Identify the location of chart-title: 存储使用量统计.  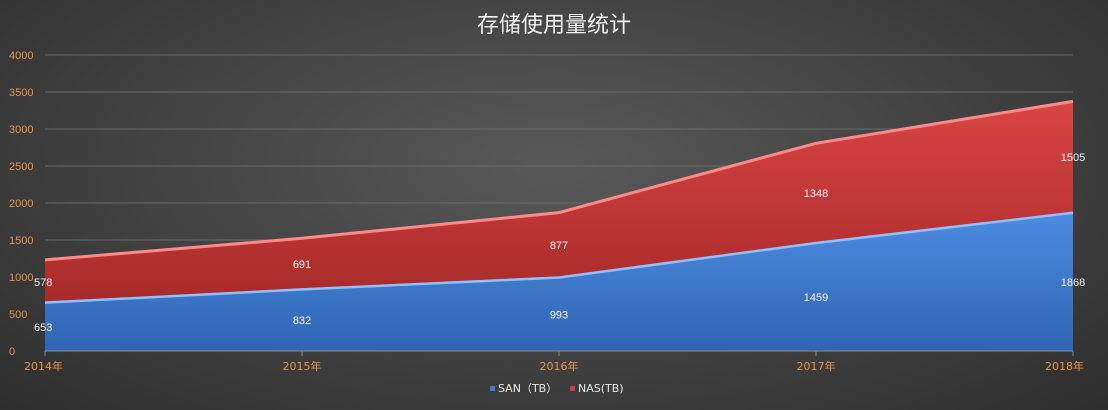
(554, 25).